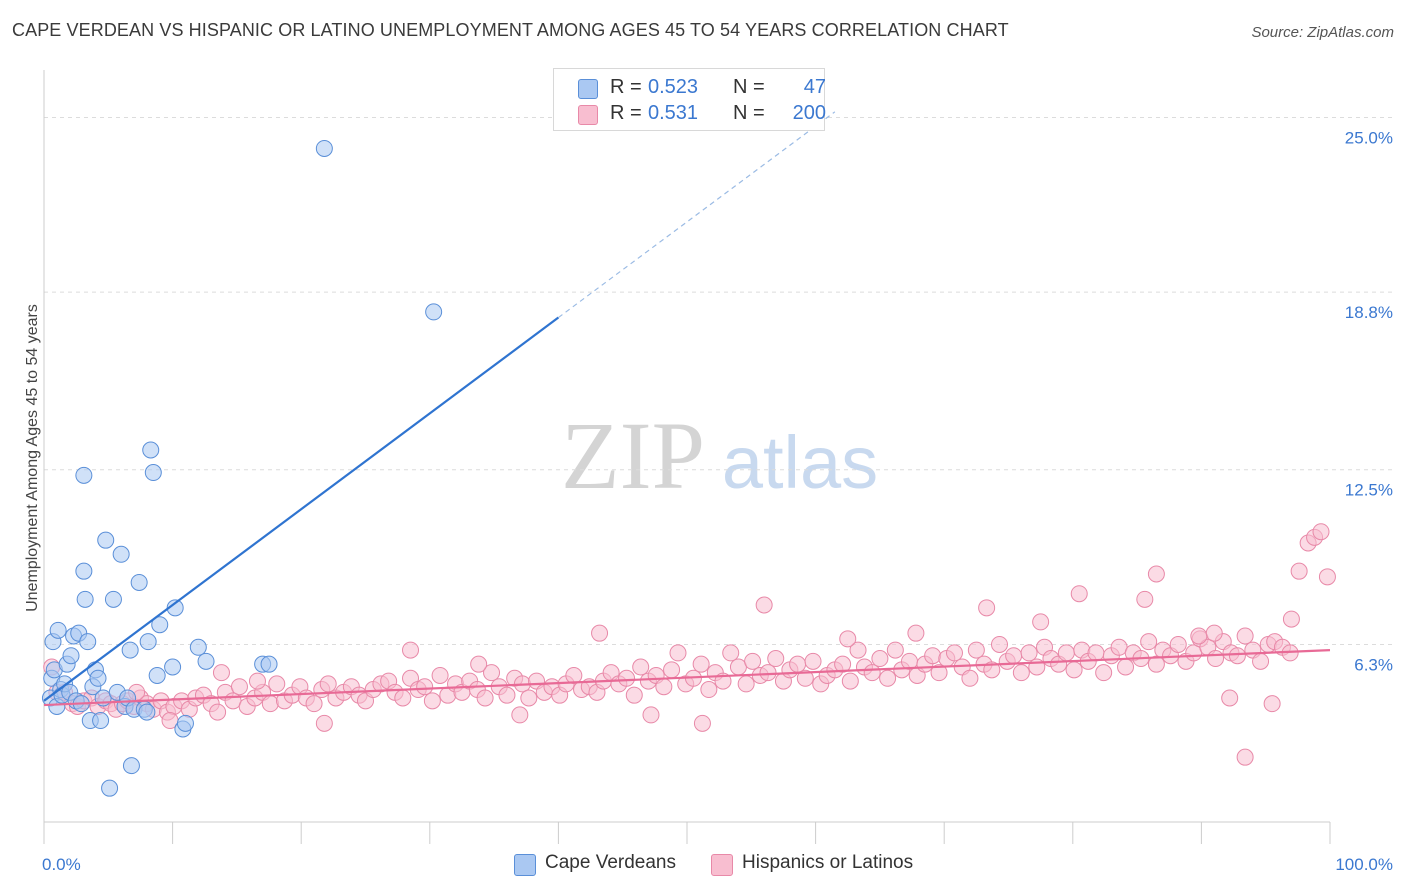 The width and height of the screenshot is (1406, 892). I want to click on watermark: ZIP atlas, so click(719, 455).